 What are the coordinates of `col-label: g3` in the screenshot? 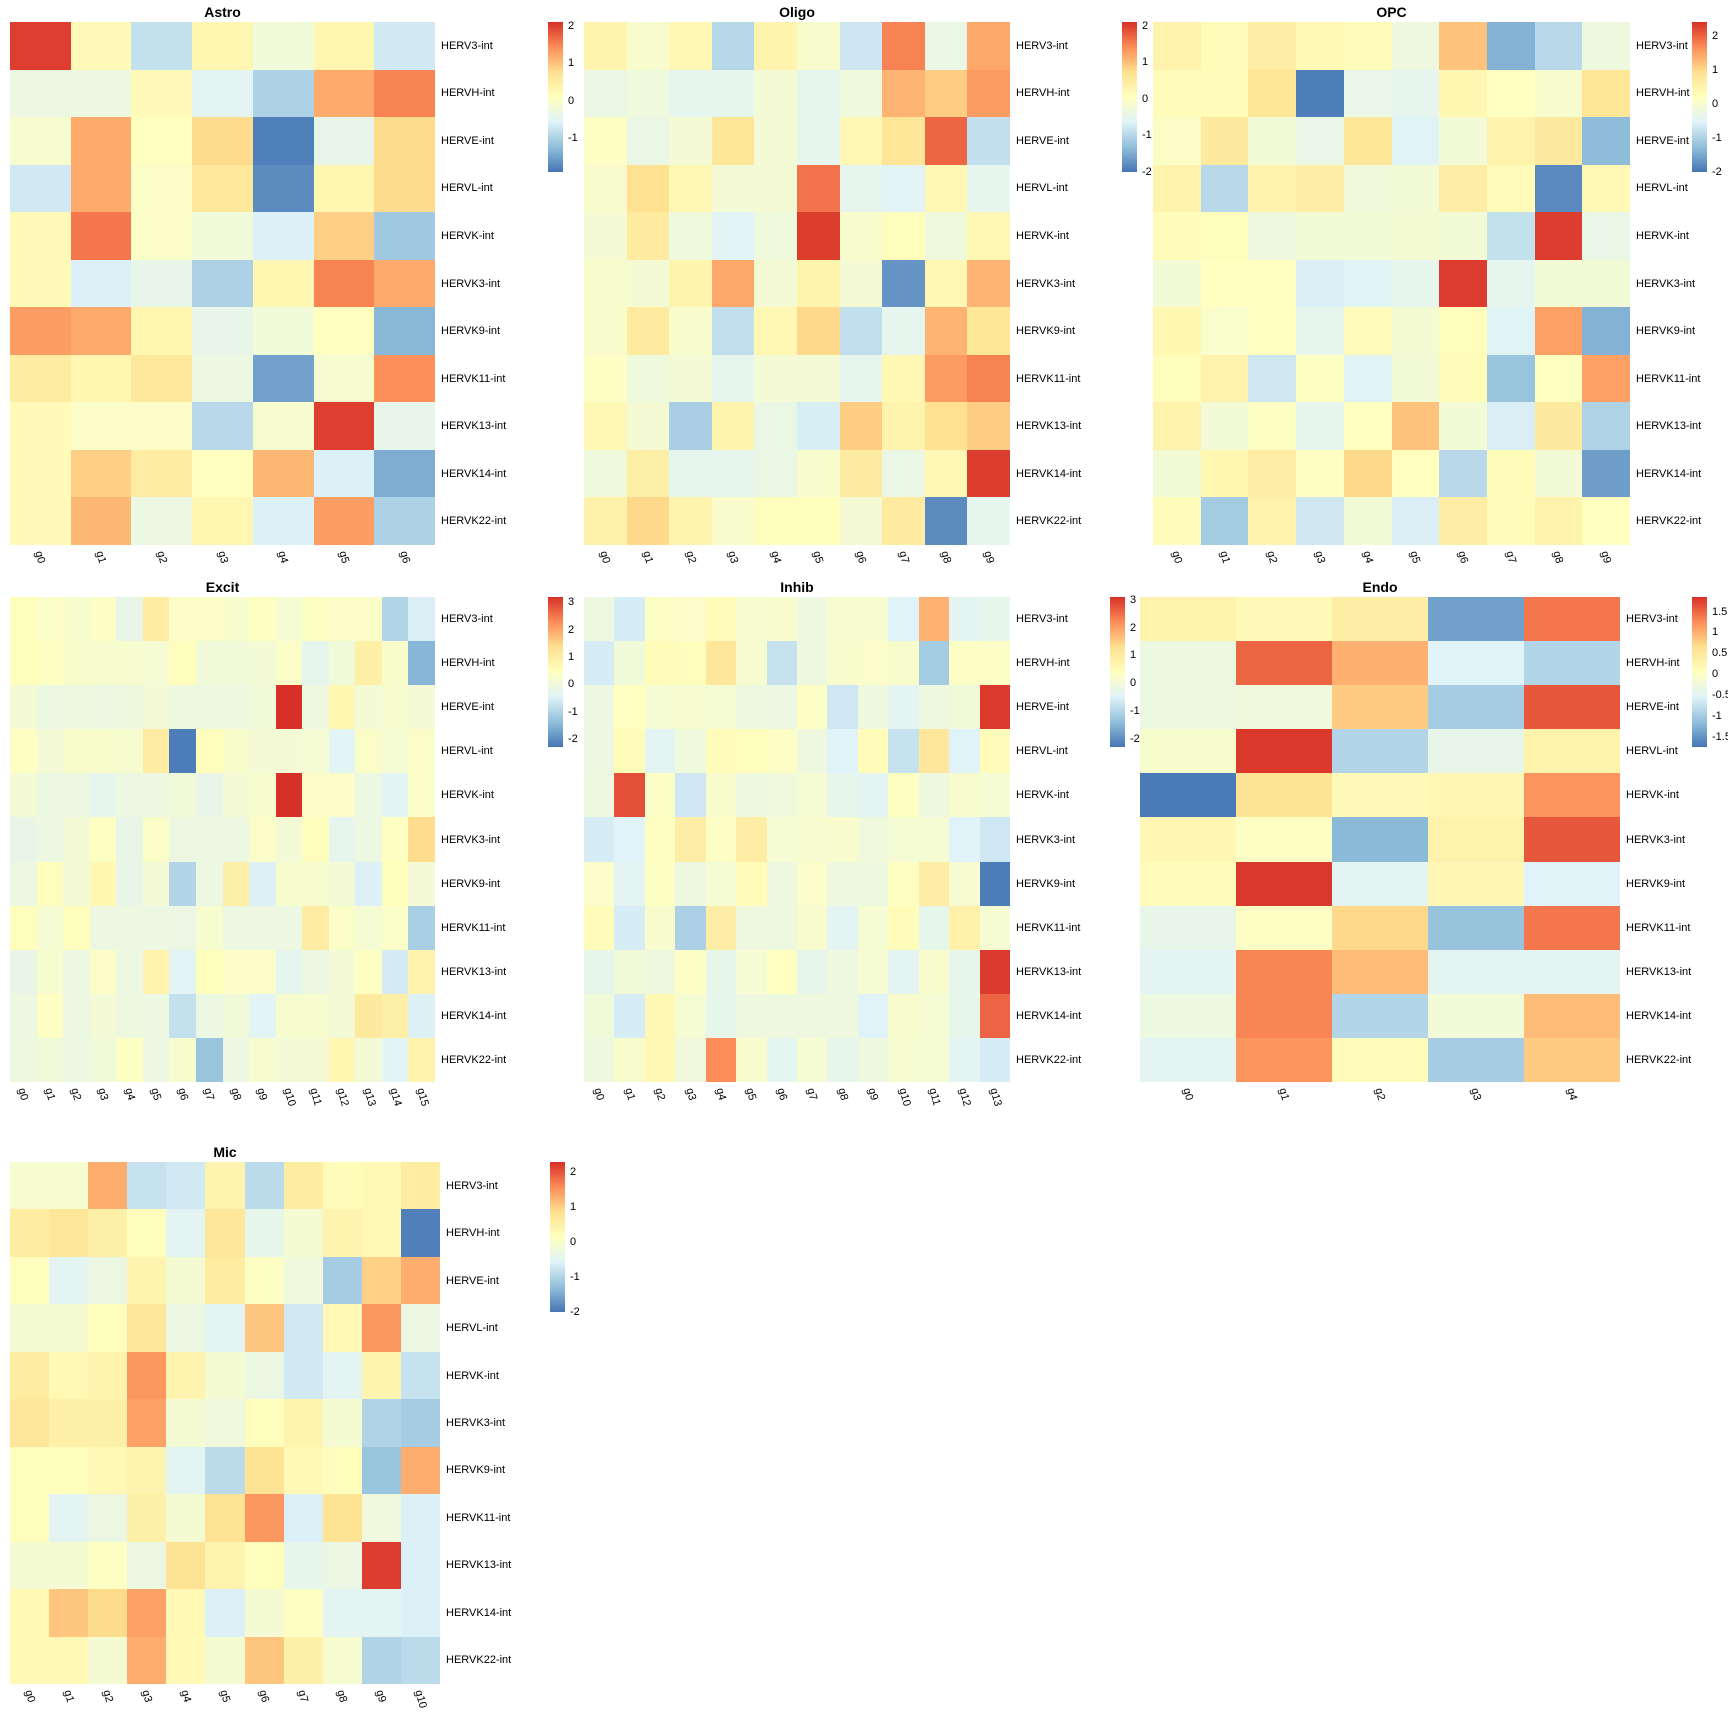 It's located at (222, 557).